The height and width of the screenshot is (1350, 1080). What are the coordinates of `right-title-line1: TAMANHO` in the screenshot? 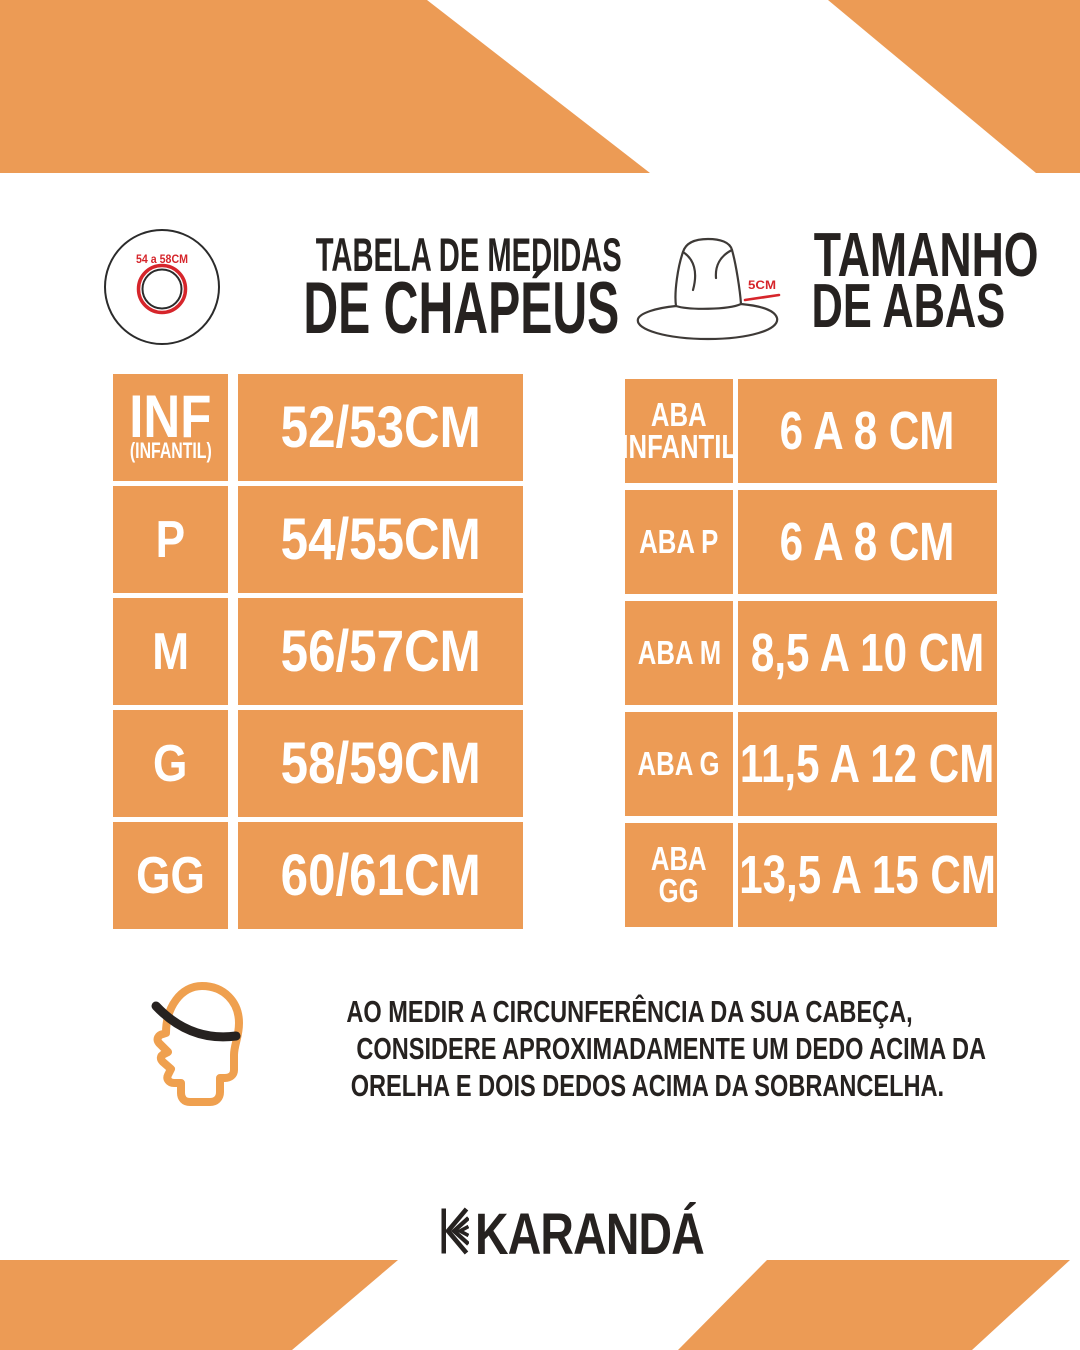 It's located at (926, 255).